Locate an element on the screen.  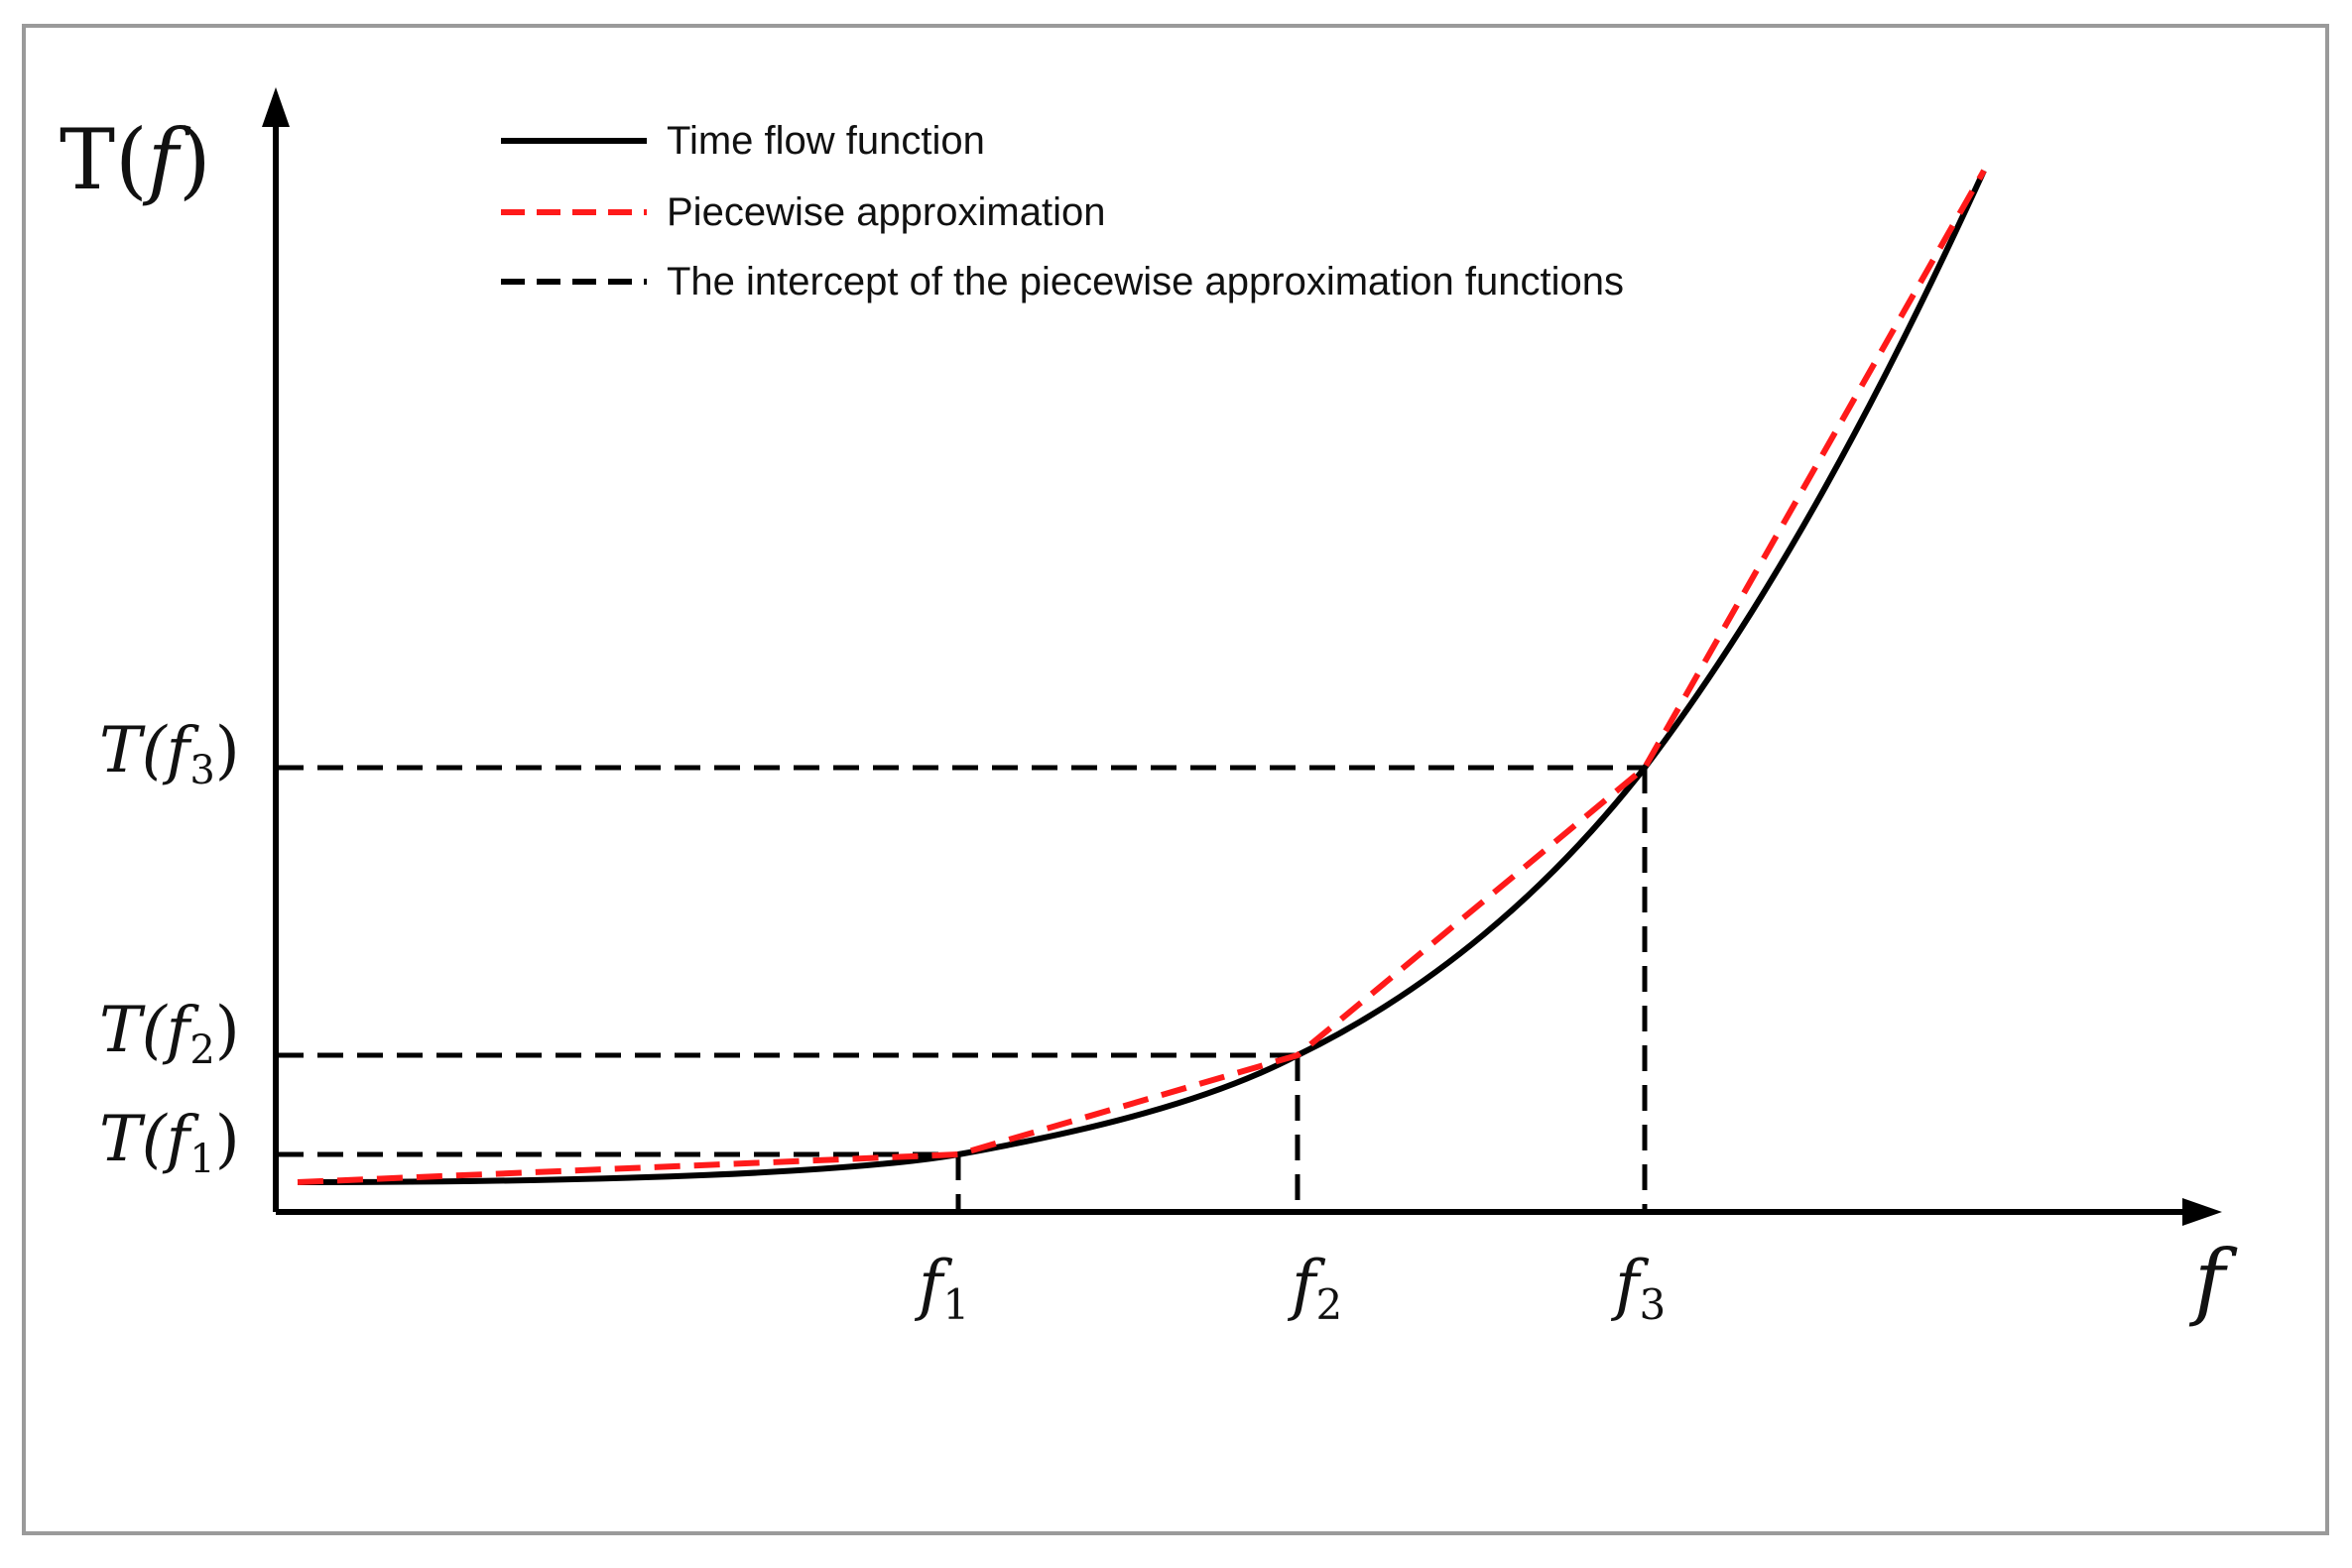
legend-label-time-flow: Time flow function is located at coordinates (826, 141).